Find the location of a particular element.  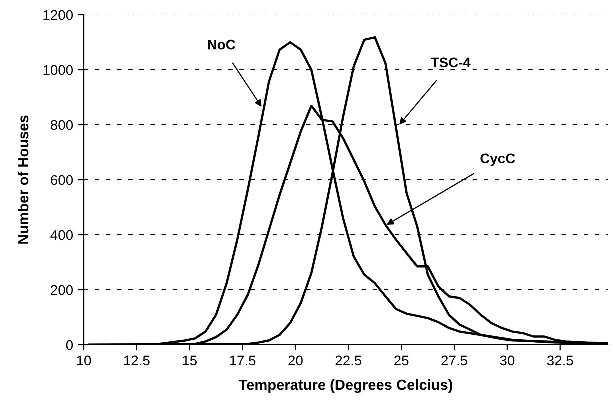

x-tick-label: 22.5 is located at coordinates (349, 361).